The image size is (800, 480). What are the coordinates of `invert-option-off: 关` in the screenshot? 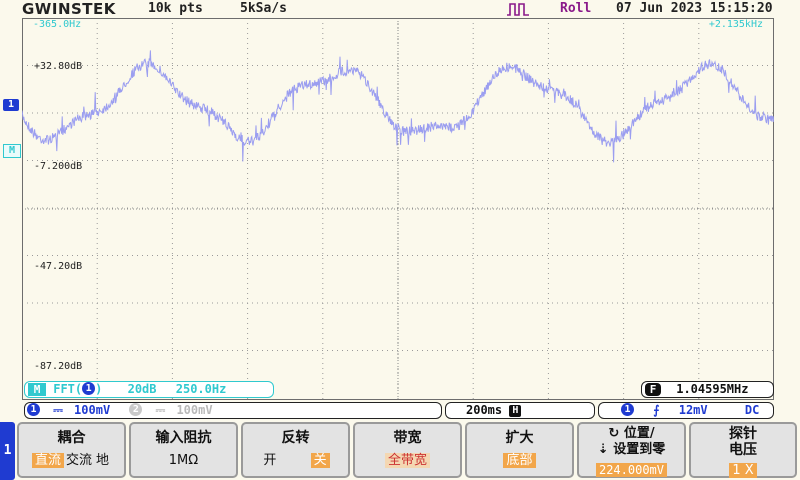 It's located at (320, 460).